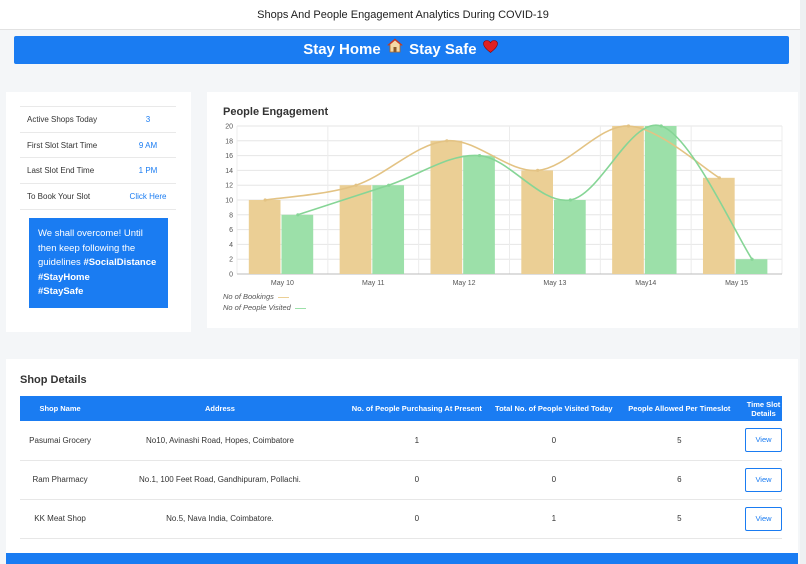 This screenshot has height=564, width=806. What do you see at coordinates (229, 141) in the screenshot?
I see `y-tick-label: 18` at bounding box center [229, 141].